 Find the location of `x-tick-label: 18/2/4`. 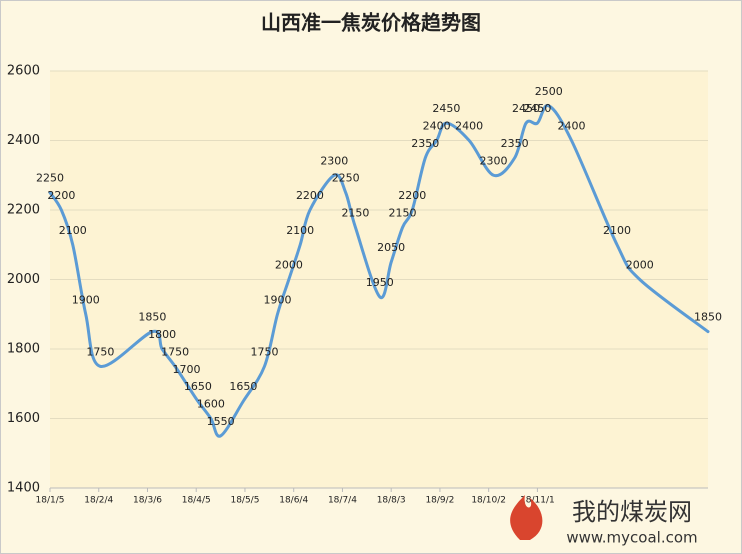

x-tick-label: 18/2/4 is located at coordinates (98, 501).